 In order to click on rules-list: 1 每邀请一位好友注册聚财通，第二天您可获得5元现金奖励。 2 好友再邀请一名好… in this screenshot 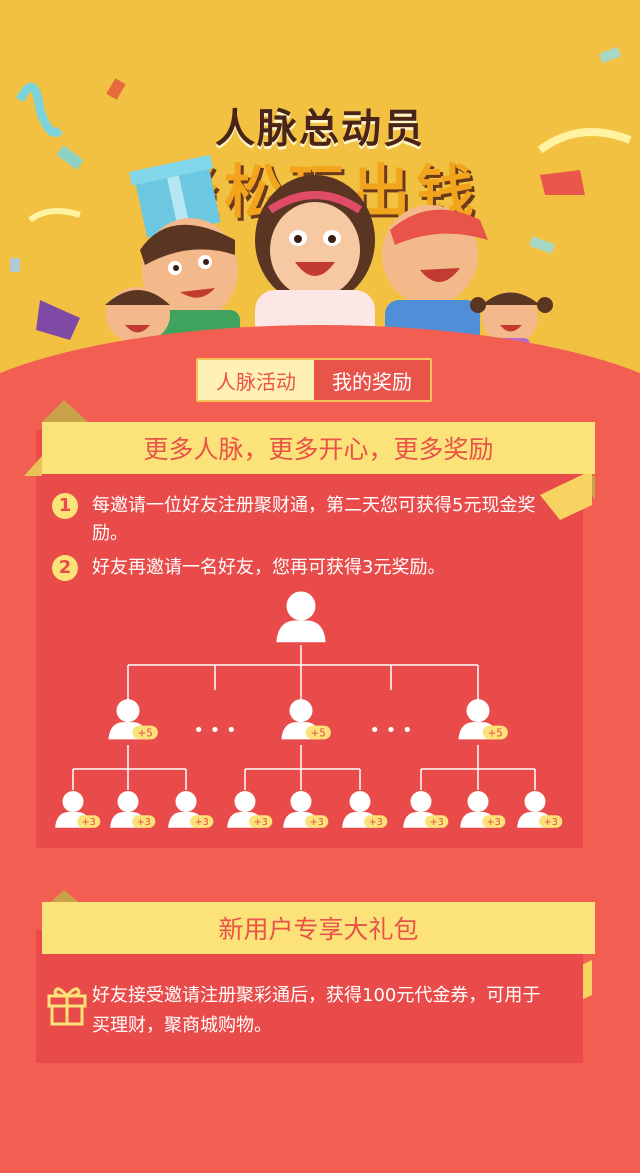, I will do `click(297, 540)`.